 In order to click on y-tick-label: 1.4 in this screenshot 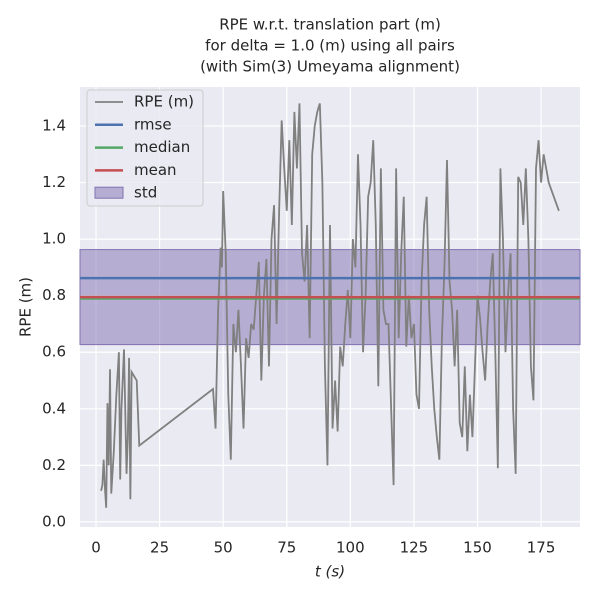, I will do `click(54, 126)`.